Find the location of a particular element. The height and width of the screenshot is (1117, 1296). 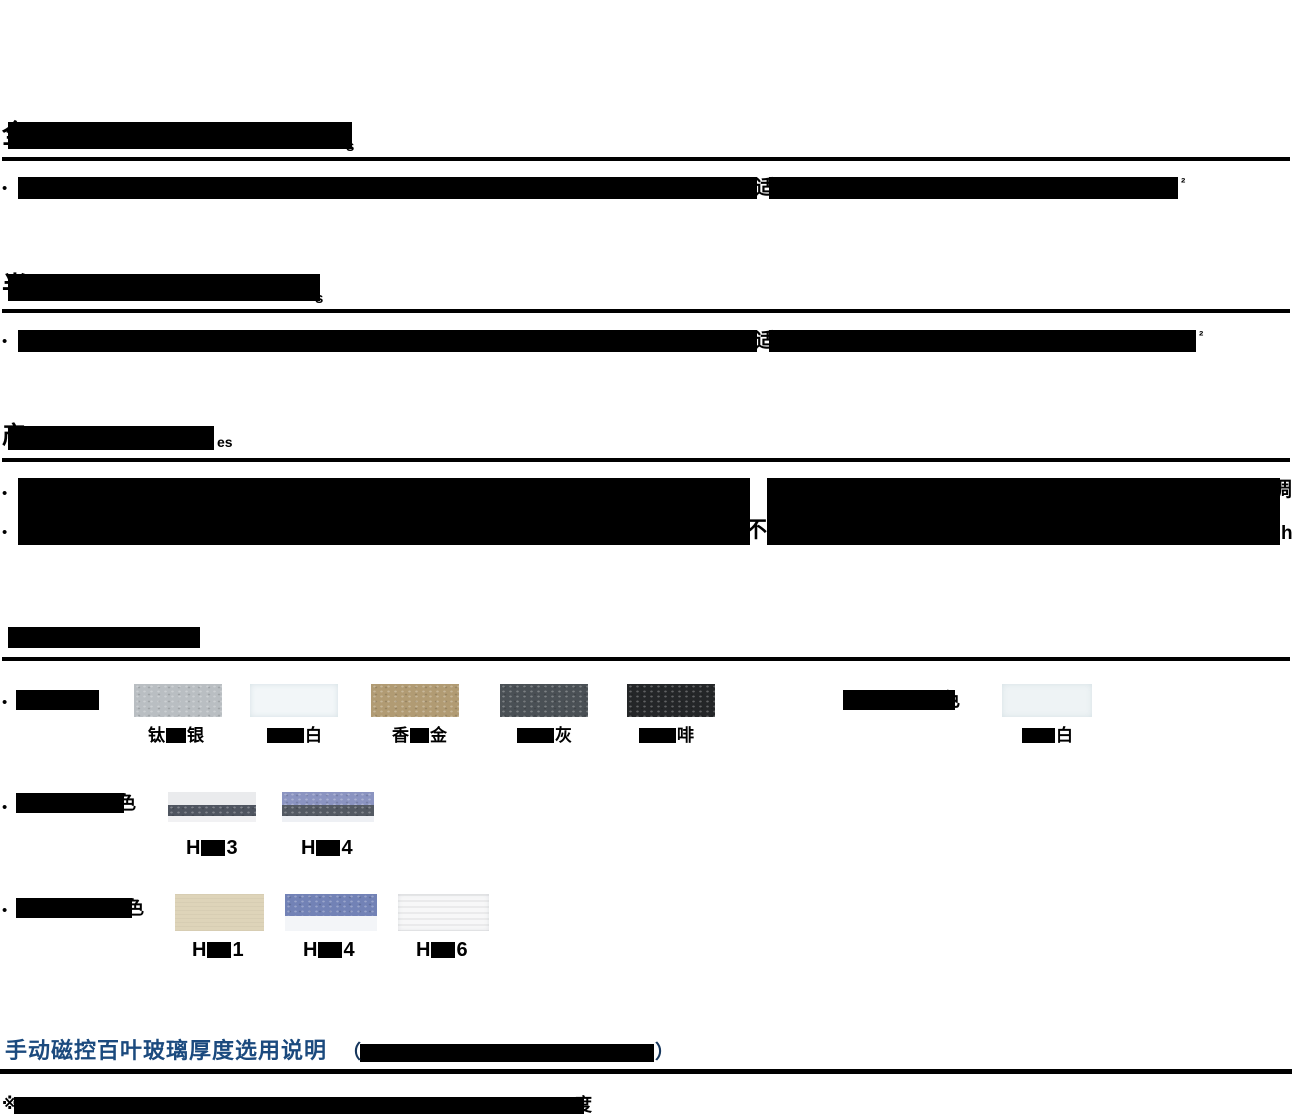

frame-row2-label-redaction-bar is located at coordinates (899, 700).